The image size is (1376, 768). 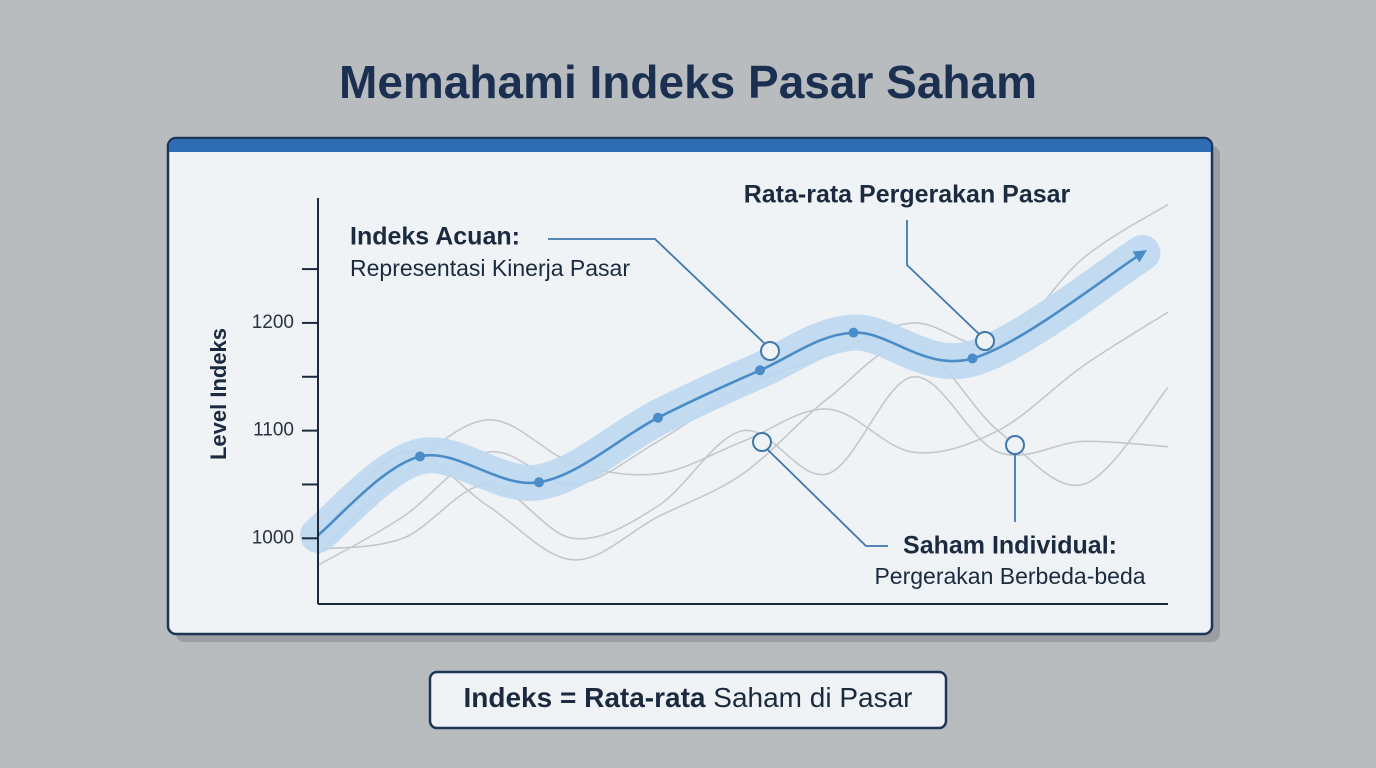 What do you see at coordinates (907, 195) in the screenshot?
I see `annotation-title: Rata-rata Pergerakan Pasar` at bounding box center [907, 195].